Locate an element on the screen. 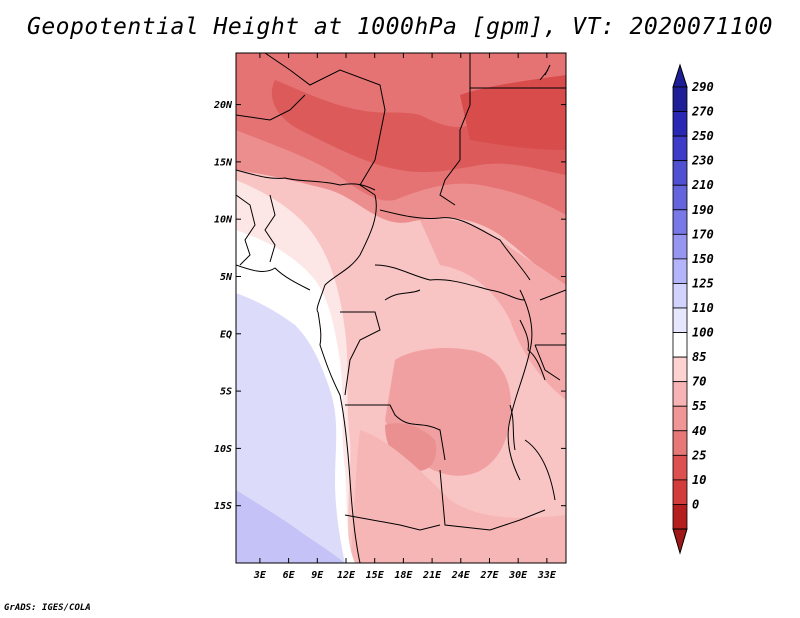 The height and width of the screenshot is (618, 800). grads-credit: GrADS: IGES/COLA is located at coordinates (47, 608).